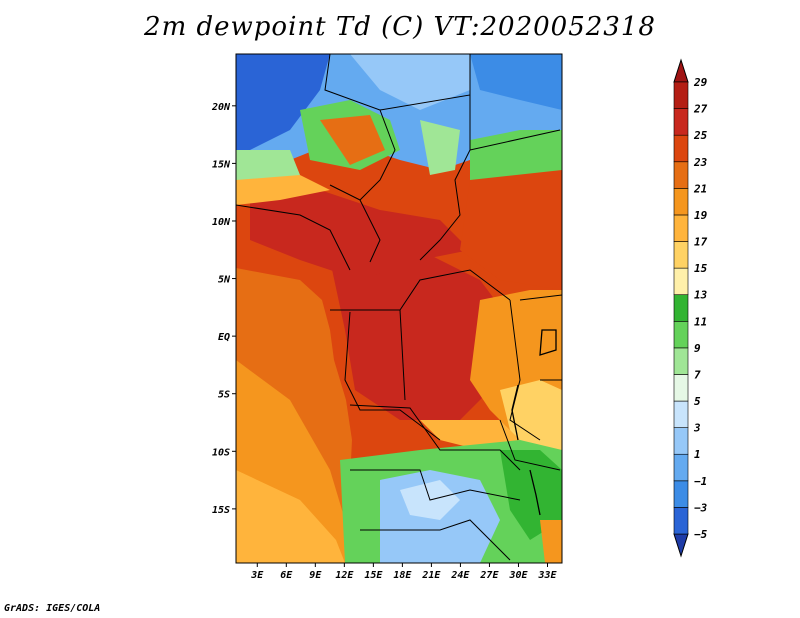 Image resolution: width=800 pixels, height=618 pixels. I want to click on lon-tick-label: 15E, so click(373, 575).